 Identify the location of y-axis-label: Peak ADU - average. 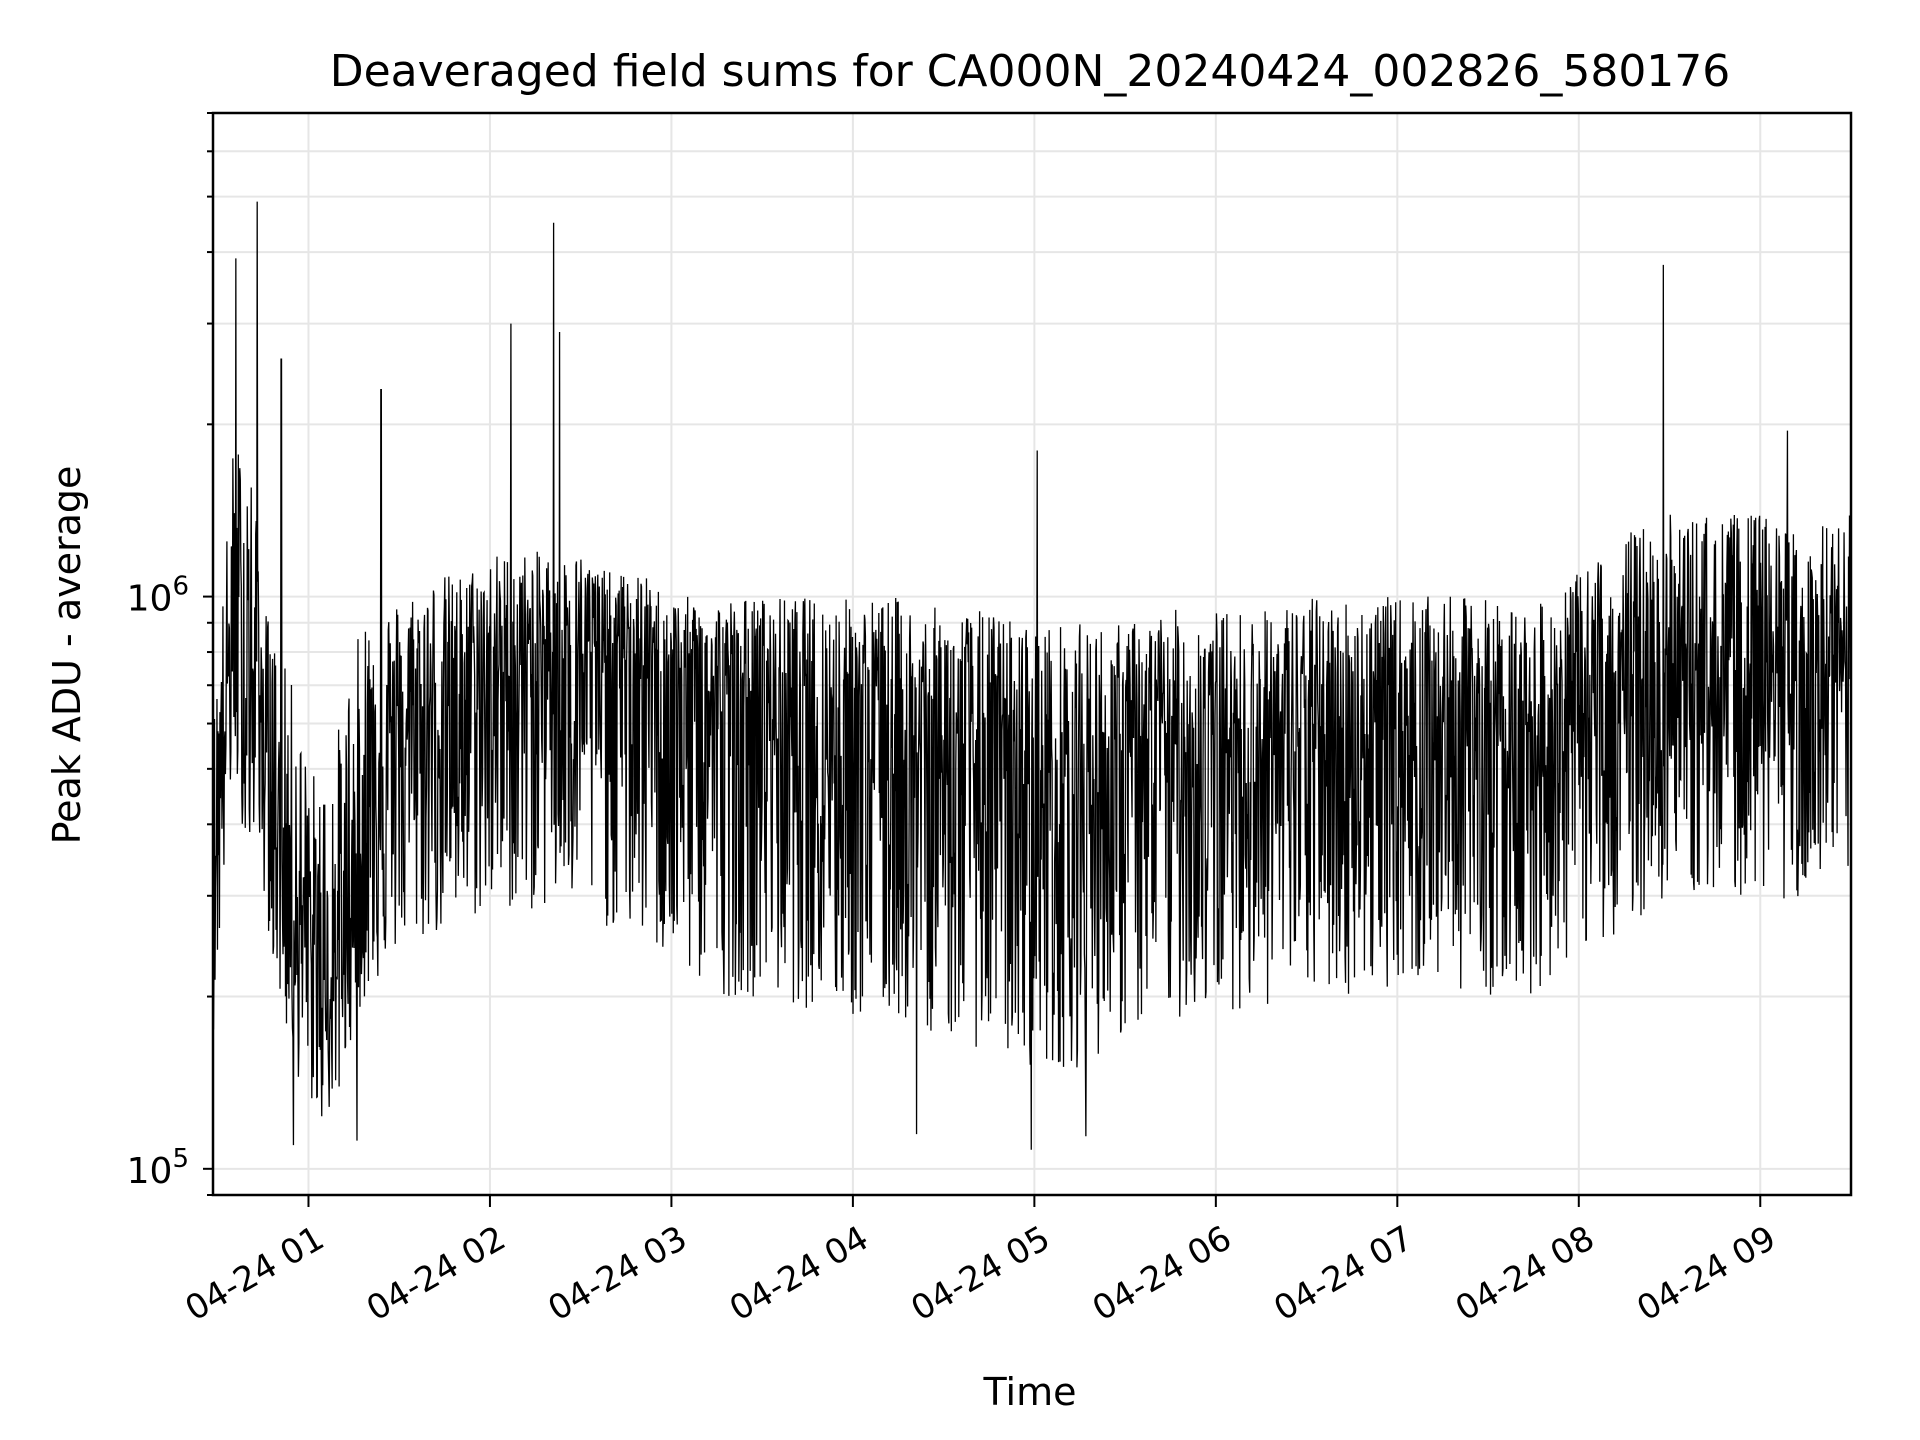
(67, 655).